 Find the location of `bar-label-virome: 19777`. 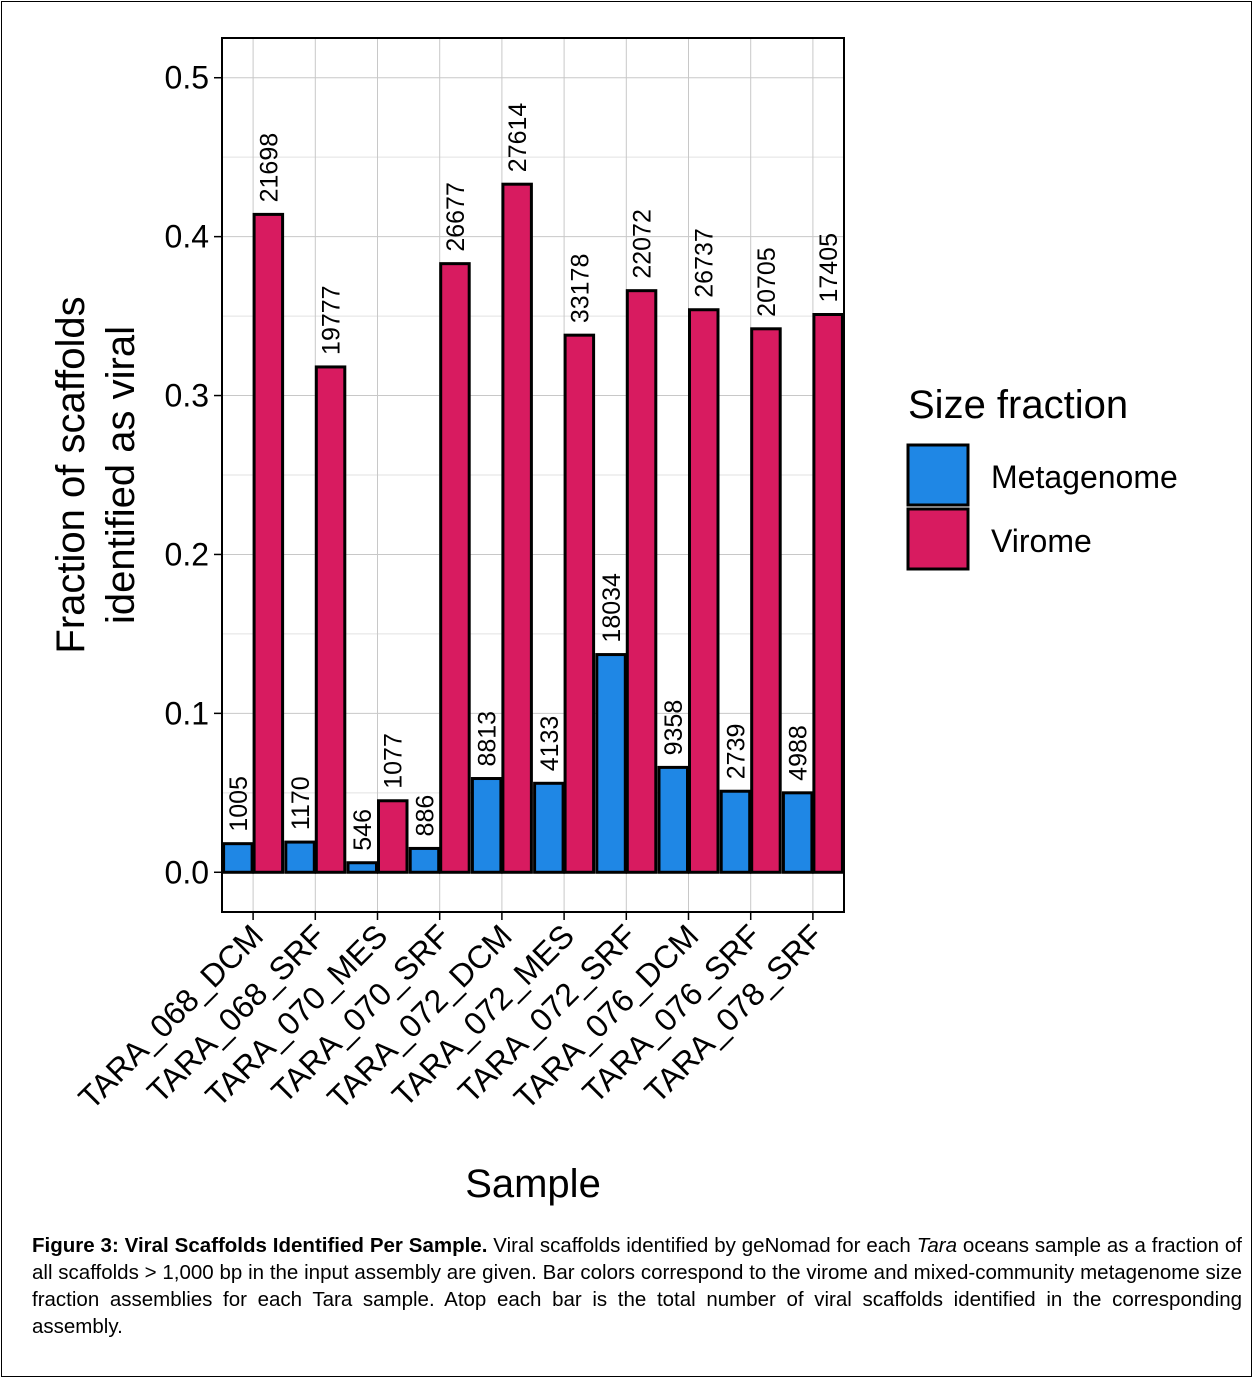

bar-label-virome: 19777 is located at coordinates (332, 320).